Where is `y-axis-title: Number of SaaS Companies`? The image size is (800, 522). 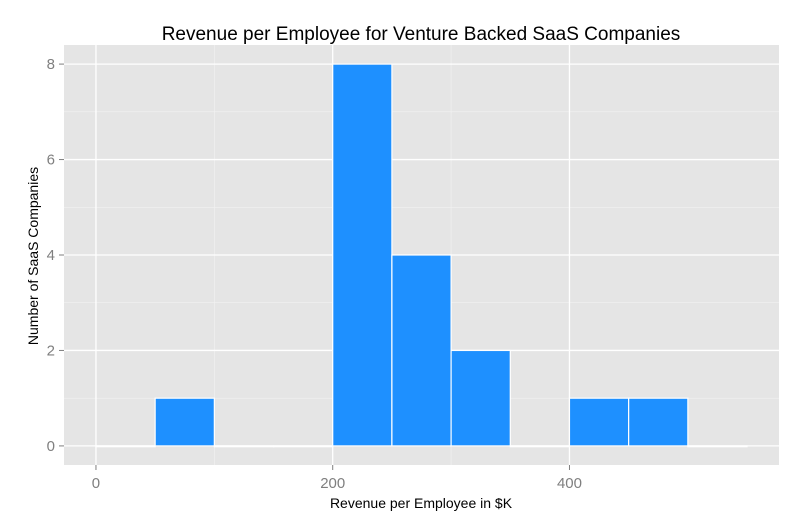 y-axis-title: Number of SaaS Companies is located at coordinates (33, 256).